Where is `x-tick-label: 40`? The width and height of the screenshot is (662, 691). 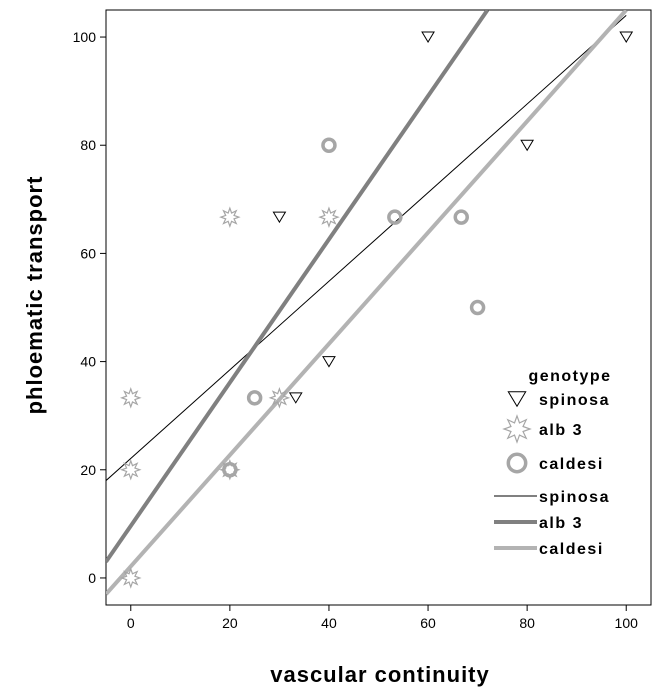 x-tick-label: 40 is located at coordinates (329, 623).